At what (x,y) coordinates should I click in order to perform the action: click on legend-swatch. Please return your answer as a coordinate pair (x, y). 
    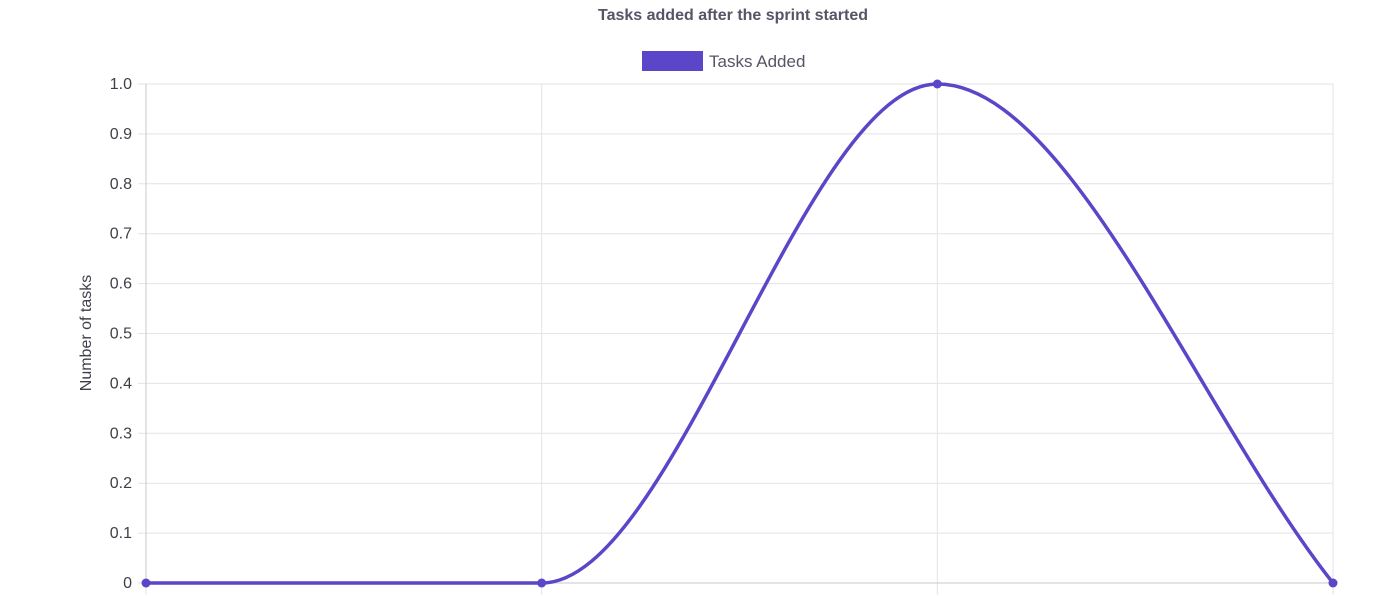
    Looking at the image, I should click on (672, 61).